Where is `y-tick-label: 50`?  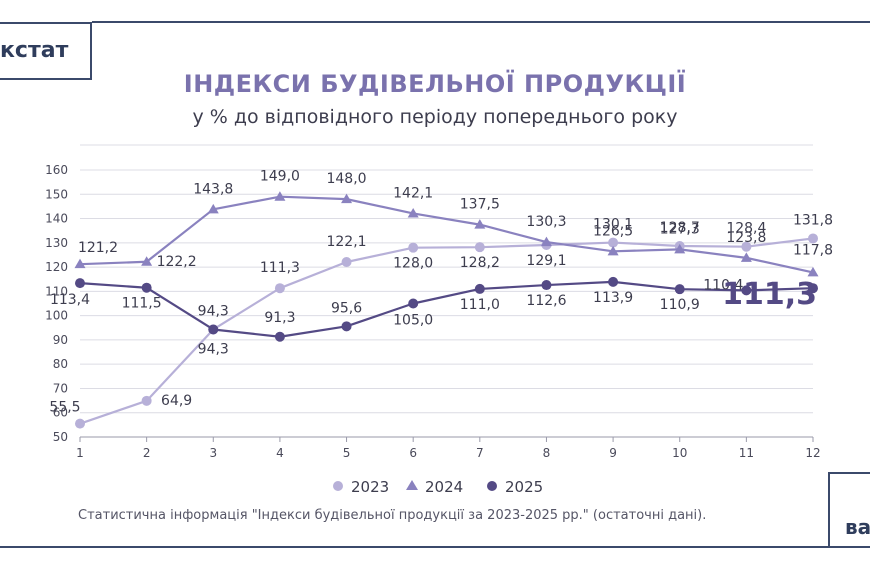
y-tick-label: 50 is located at coordinates (60, 437).